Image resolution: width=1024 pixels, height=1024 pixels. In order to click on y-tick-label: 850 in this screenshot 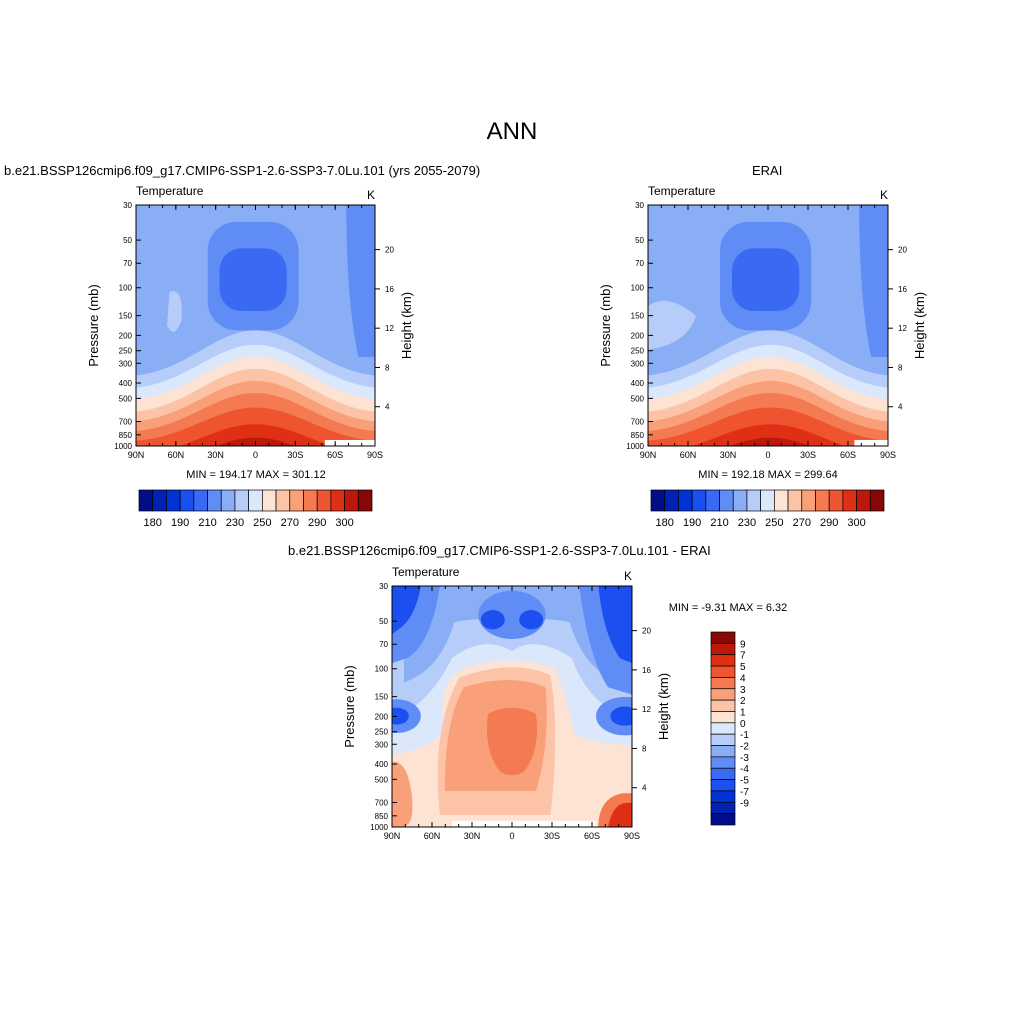, I will do `click(382, 816)`.